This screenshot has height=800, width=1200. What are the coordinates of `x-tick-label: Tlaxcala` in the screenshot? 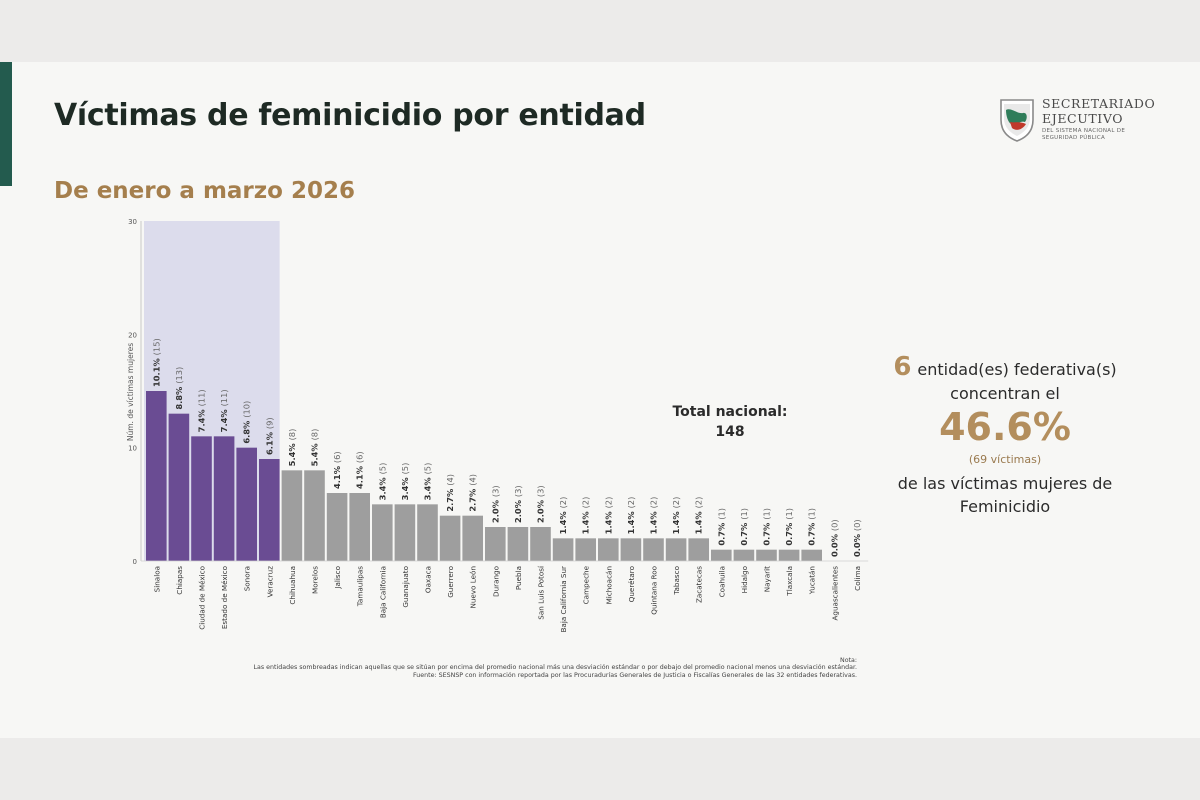 It's located at (789, 581).